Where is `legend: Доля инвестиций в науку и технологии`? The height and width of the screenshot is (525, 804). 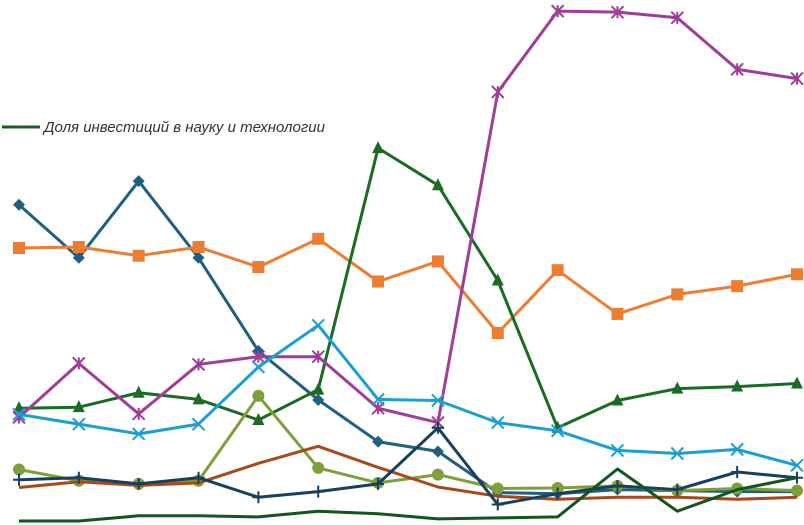 legend: Доля инвестиций в науку и технологии is located at coordinates (164, 127).